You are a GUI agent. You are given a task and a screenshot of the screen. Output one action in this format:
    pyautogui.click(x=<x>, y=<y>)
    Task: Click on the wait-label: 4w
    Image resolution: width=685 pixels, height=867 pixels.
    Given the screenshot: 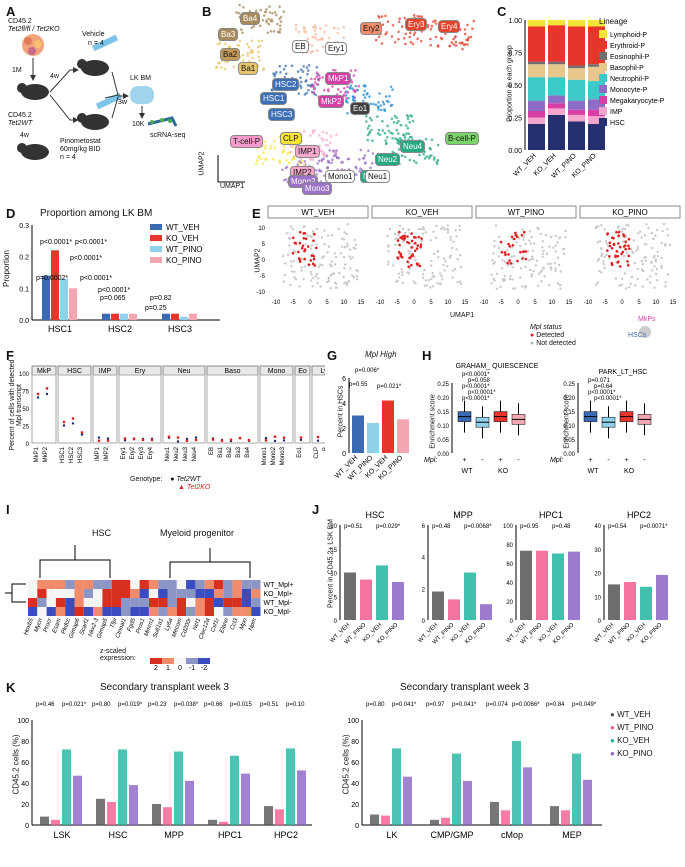 What is the action you would take?
    pyautogui.click(x=24, y=135)
    